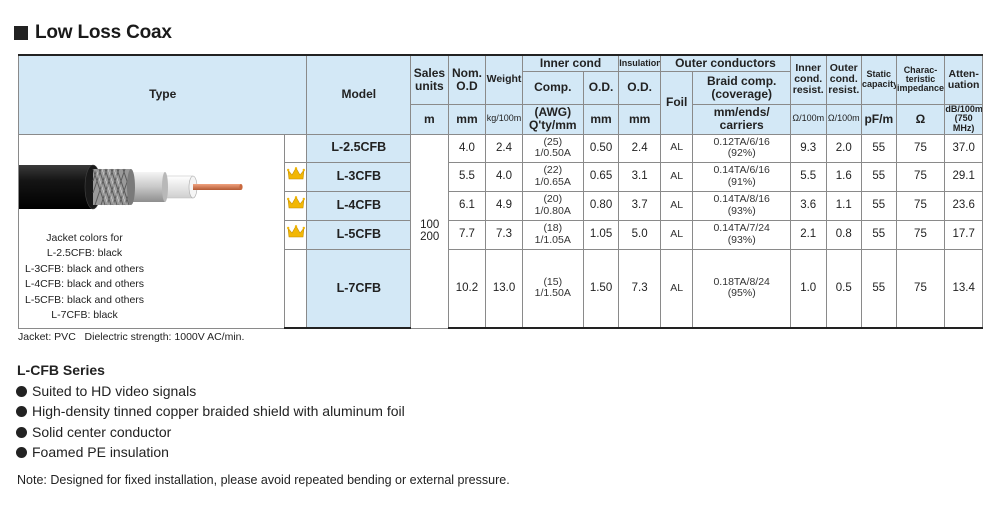 Image resolution: width=1000 pixels, height=519 pixels. I want to click on header-foil: Foil, so click(676, 102).